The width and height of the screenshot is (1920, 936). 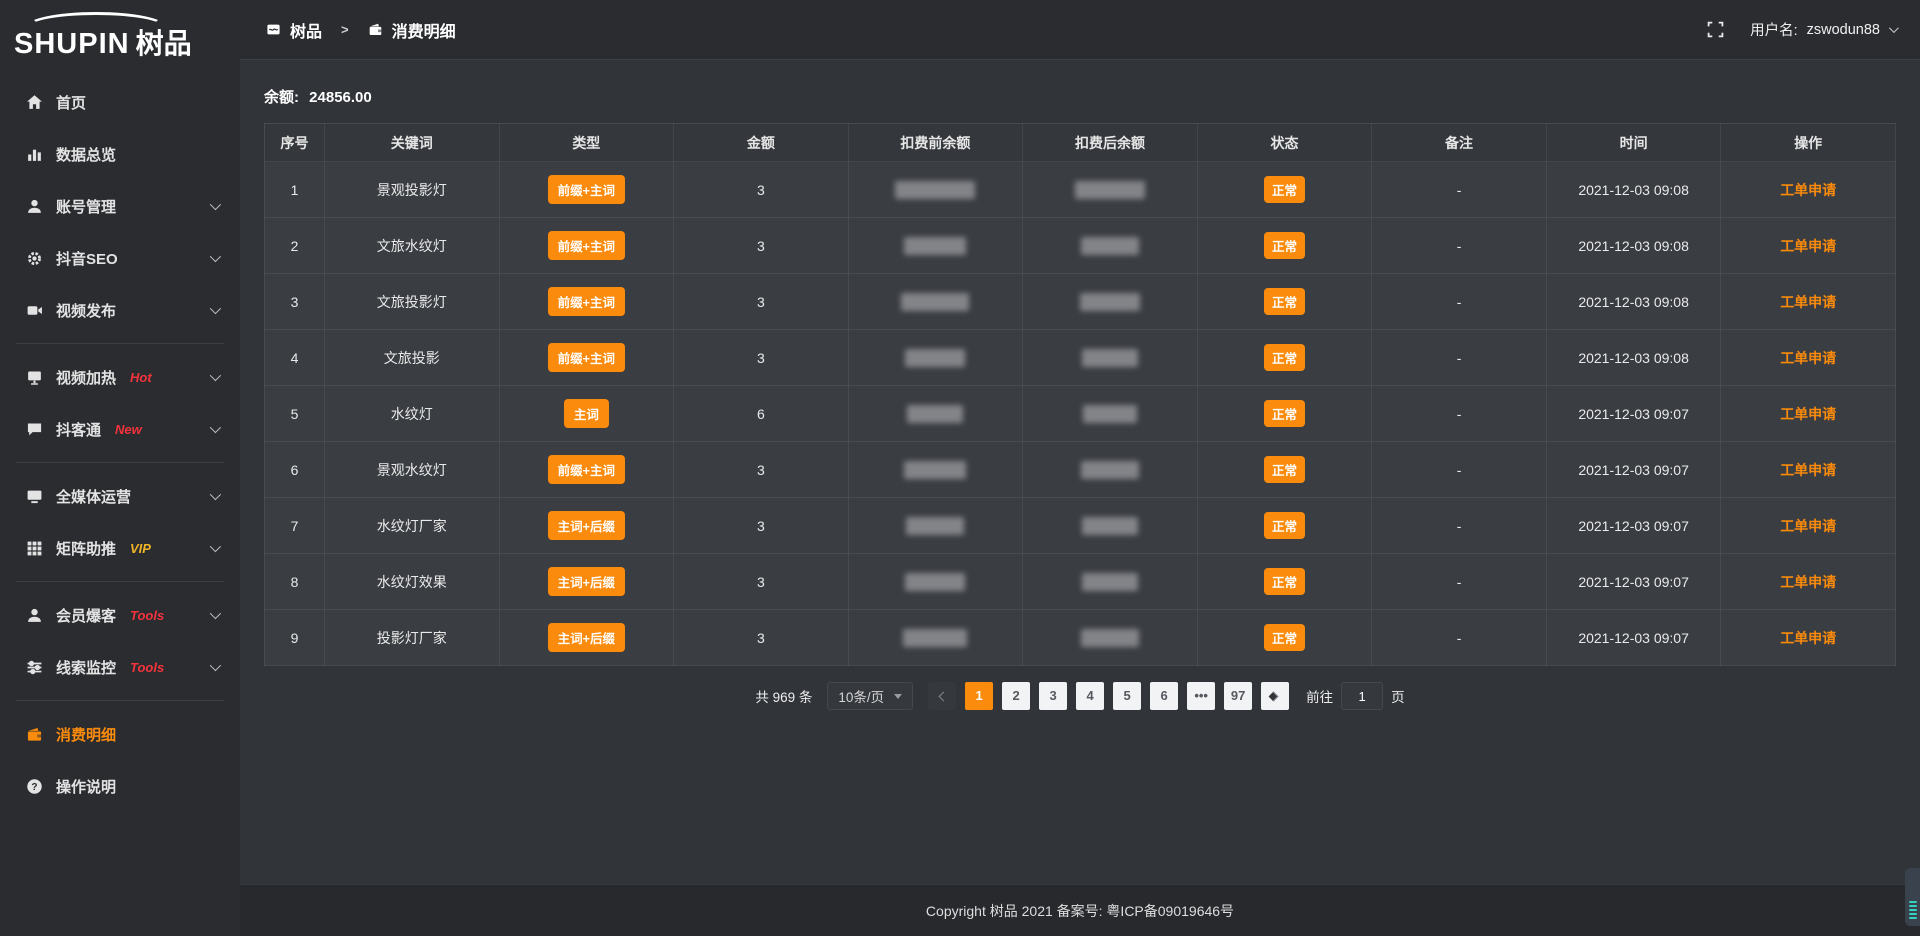 What do you see at coordinates (306, 32) in the screenshot?
I see `breadcrumb-home: 树品` at bounding box center [306, 32].